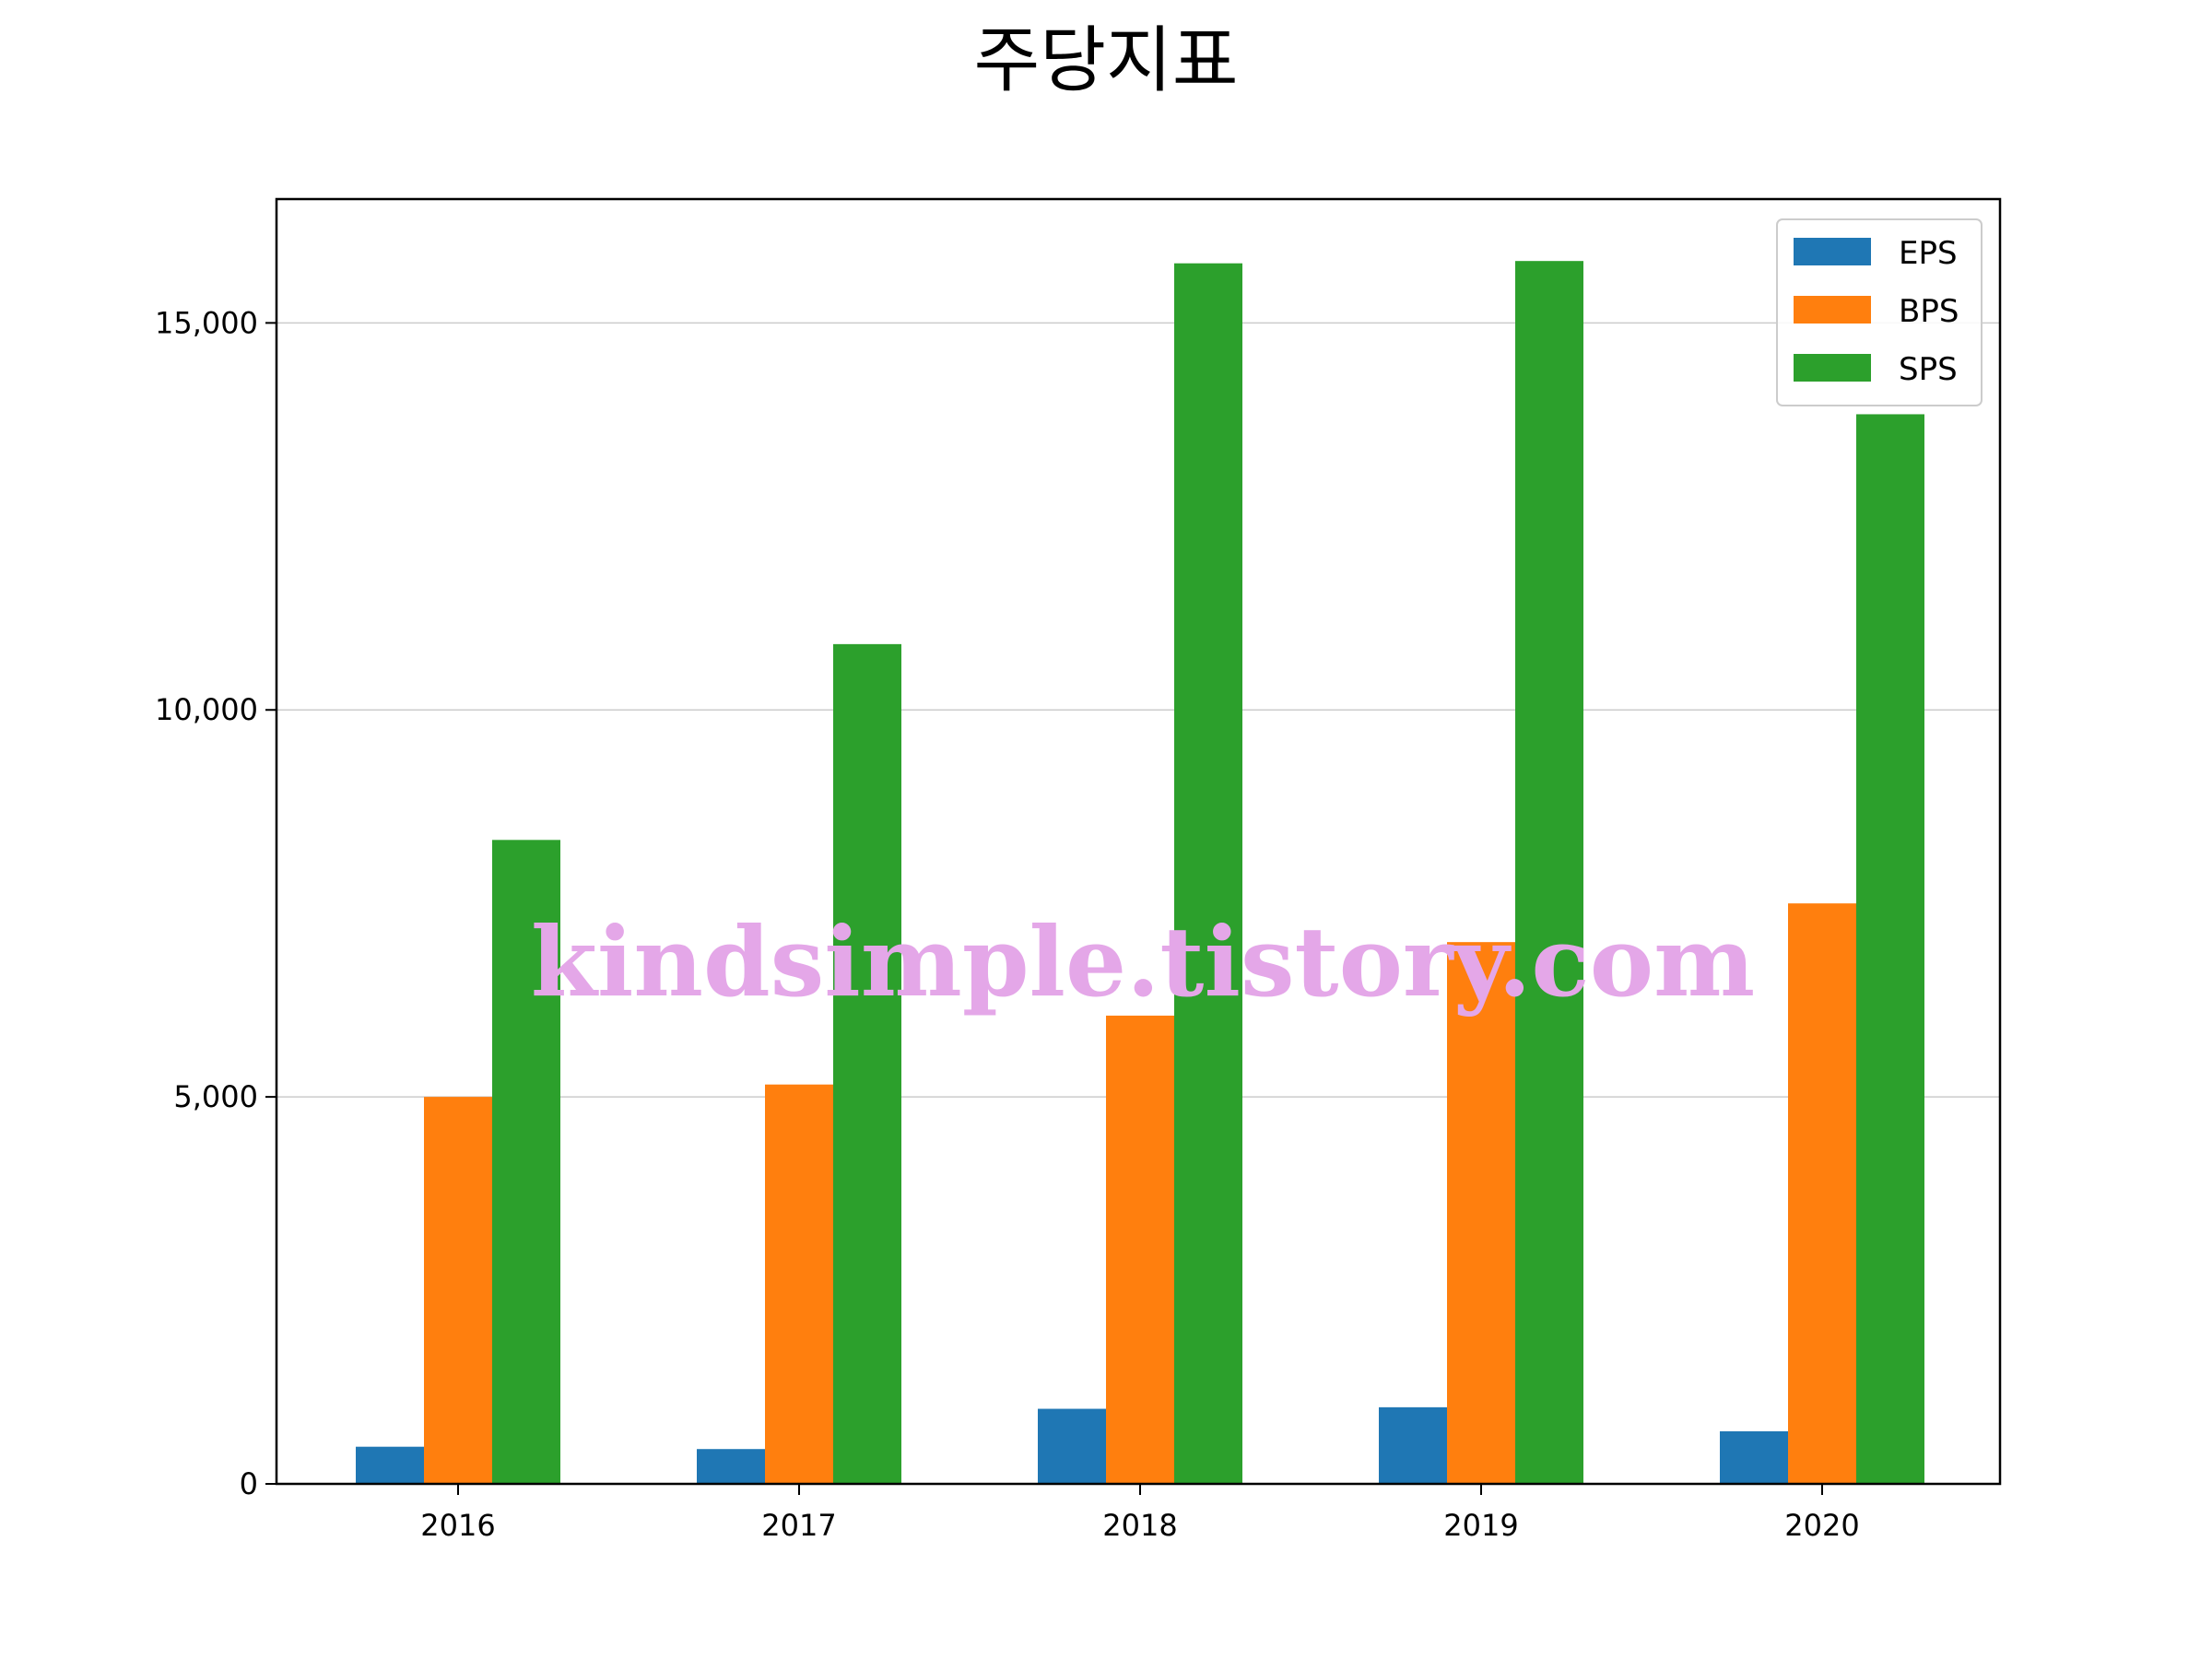  Describe the element at coordinates (1481, 1213) in the screenshot. I see `bar-bps-2019` at that location.